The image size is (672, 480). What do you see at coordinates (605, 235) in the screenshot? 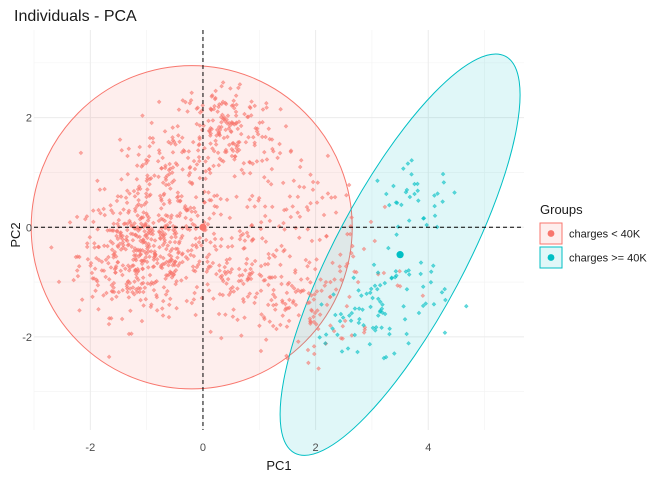
I see `legend-label-1: charges < 40K` at bounding box center [605, 235].